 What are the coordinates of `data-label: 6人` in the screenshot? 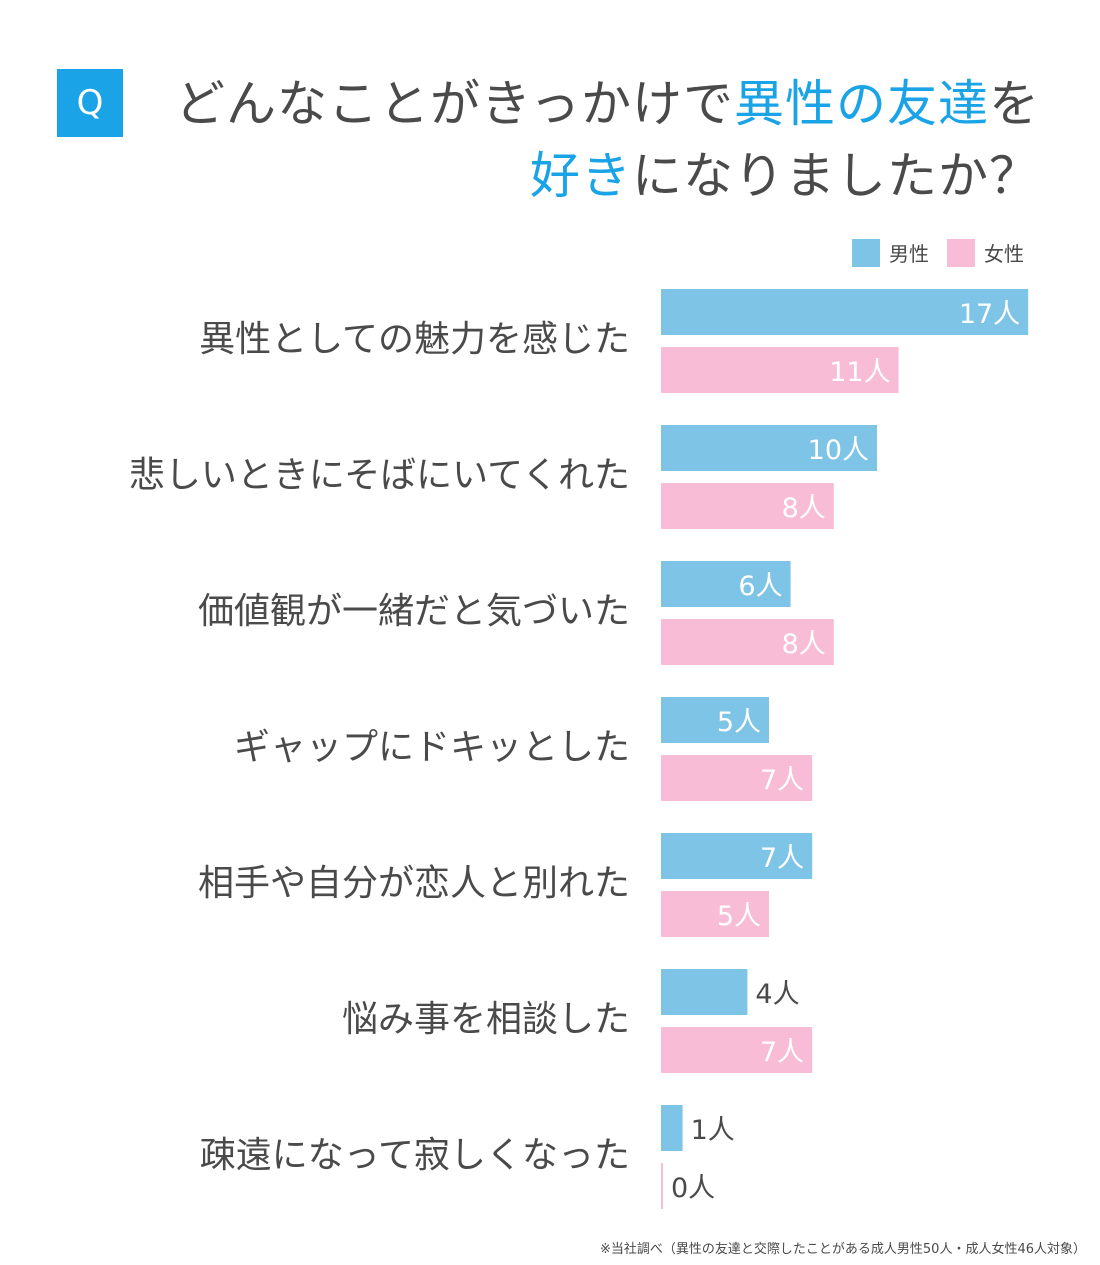 It's located at (760, 586).